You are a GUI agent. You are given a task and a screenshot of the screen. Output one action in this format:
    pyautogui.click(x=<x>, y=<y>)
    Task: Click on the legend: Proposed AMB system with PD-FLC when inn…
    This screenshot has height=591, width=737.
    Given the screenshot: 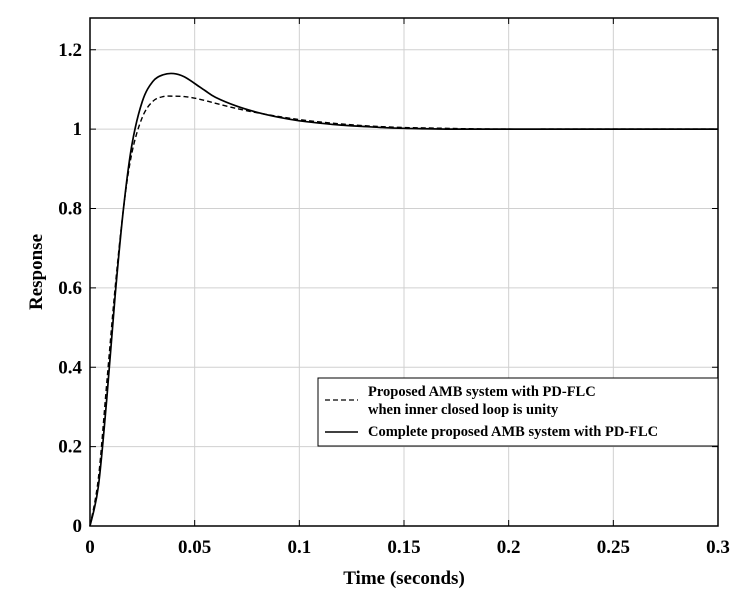 What is the action you would take?
    pyautogui.click(x=518, y=412)
    